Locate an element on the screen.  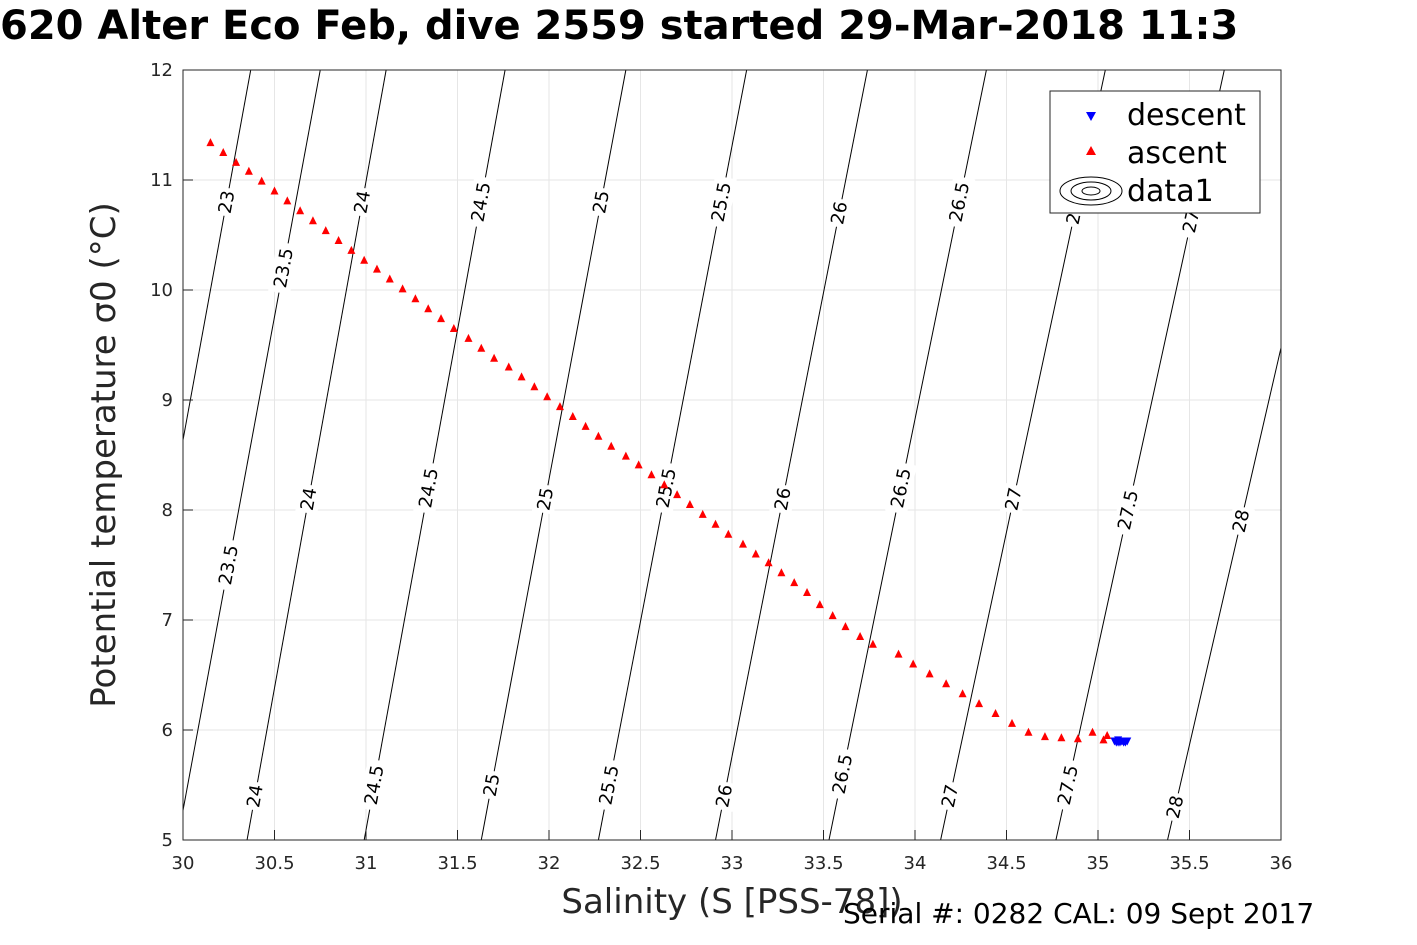
x-tick-label: 34.5 is located at coordinates (1006, 863).